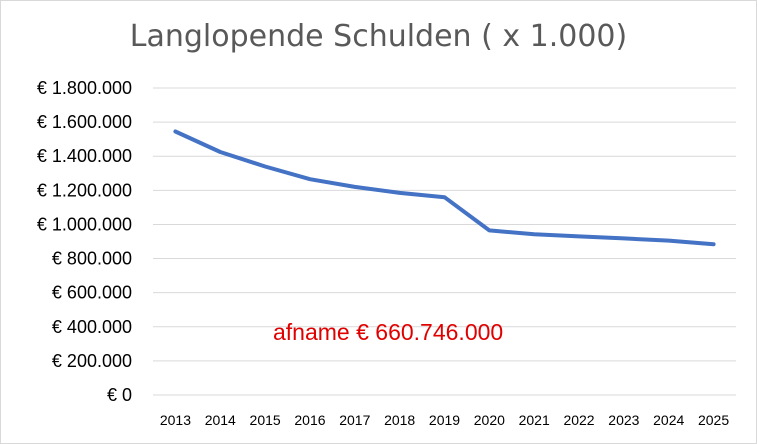 This screenshot has height=444, width=757. What do you see at coordinates (489, 420) in the screenshot?
I see `x-tick-label: 2020` at bounding box center [489, 420].